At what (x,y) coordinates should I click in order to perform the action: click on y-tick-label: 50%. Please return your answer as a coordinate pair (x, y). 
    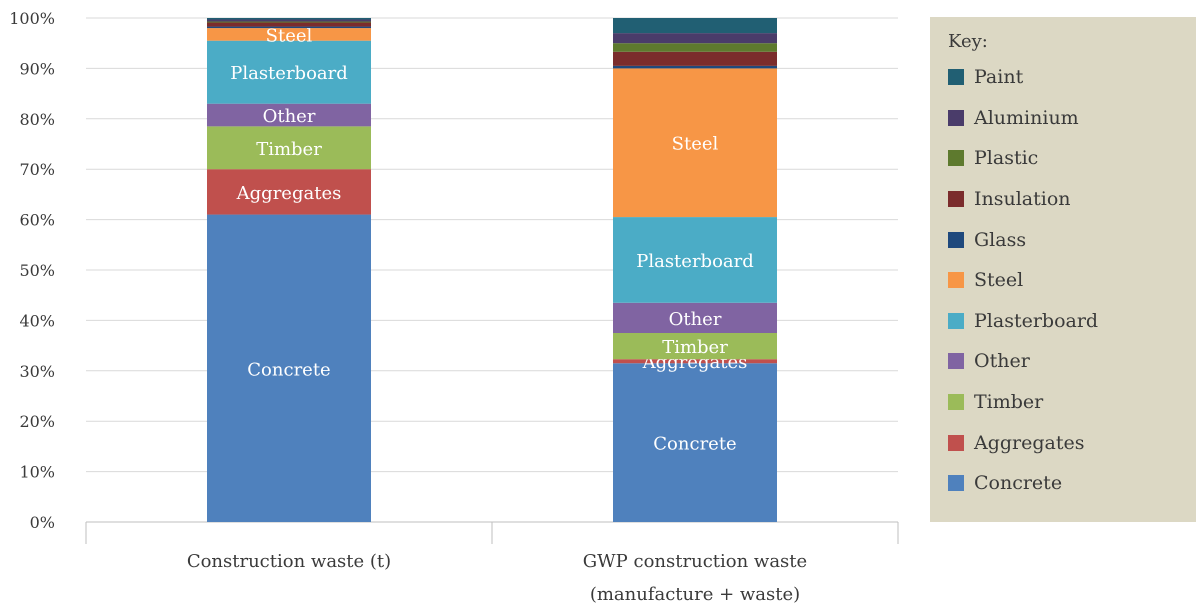
    Looking at the image, I should click on (37, 270).